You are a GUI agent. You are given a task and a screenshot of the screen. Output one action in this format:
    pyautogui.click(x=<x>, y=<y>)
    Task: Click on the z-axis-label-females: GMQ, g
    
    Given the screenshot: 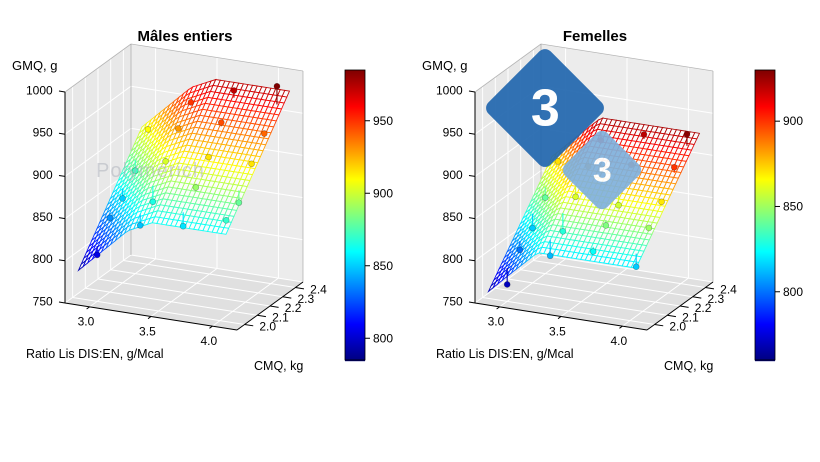 What is the action you would take?
    pyautogui.click(x=445, y=65)
    